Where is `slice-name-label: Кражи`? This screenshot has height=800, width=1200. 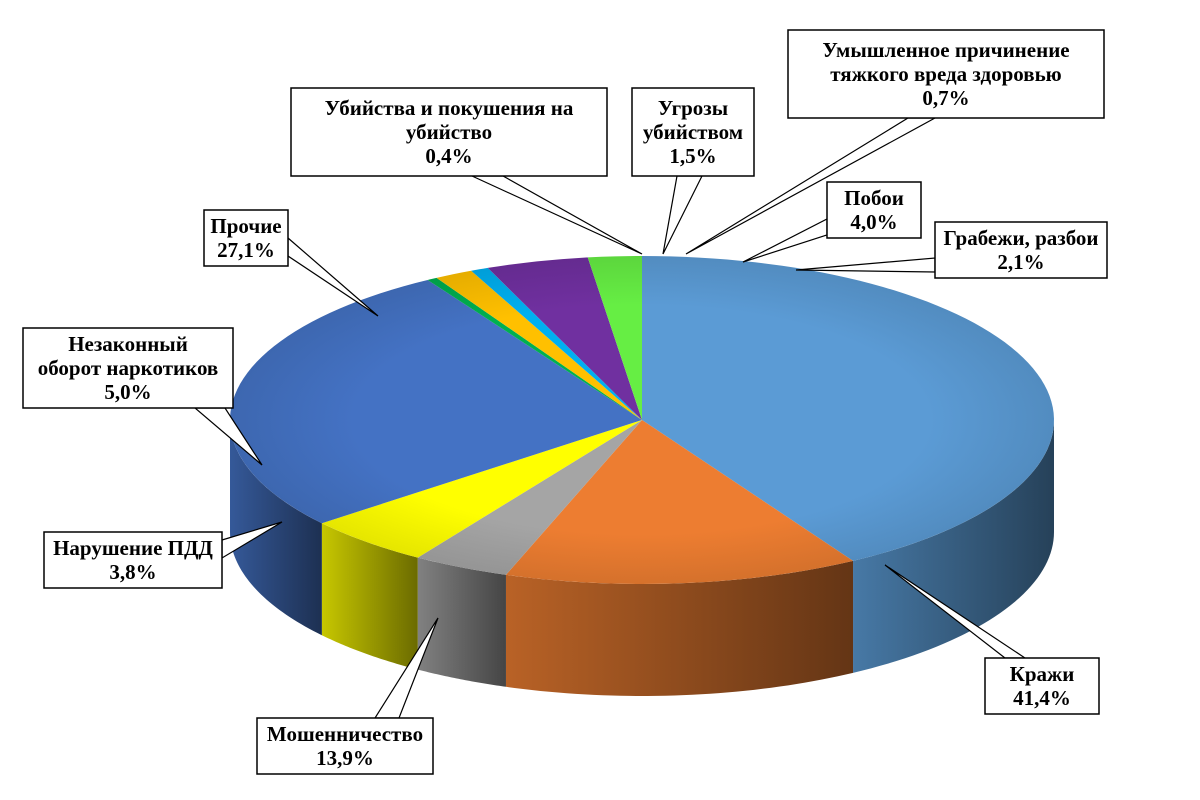 slice-name-label: Кражи is located at coordinates (1042, 674).